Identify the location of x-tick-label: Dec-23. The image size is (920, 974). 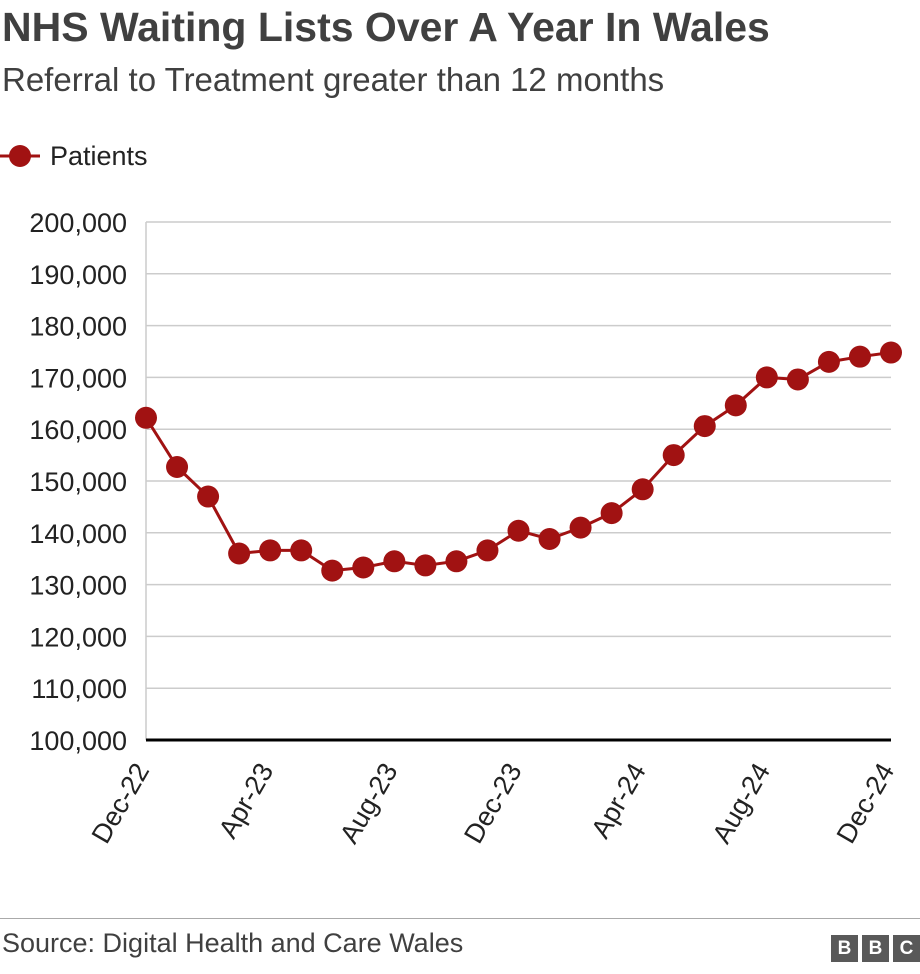
(493, 803).